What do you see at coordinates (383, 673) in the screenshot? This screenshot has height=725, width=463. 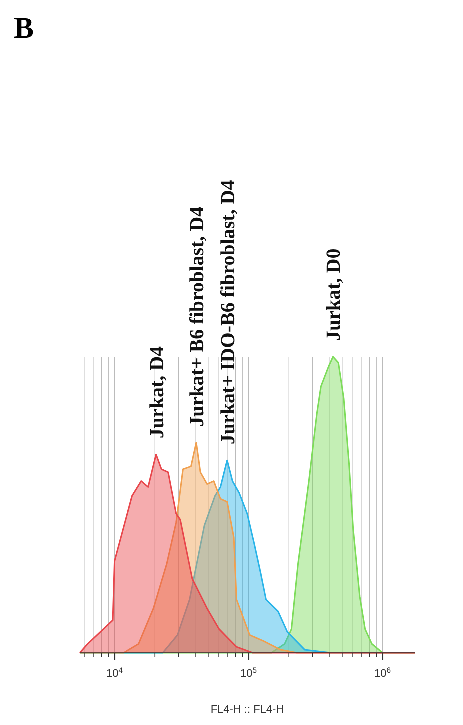 I see `x-tick-label: 10$^{6}$` at bounding box center [383, 673].